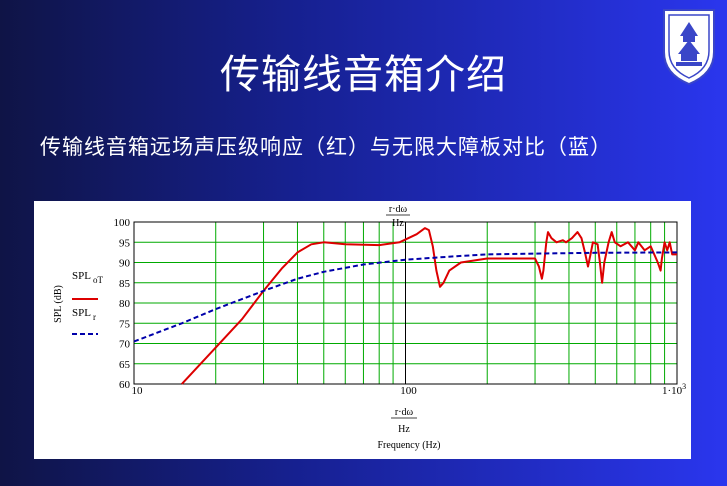 Image resolution: width=727 pixels, height=486 pixels. Describe the element at coordinates (404, 421) in the screenshot. I see `marker-label-bottom: r·dω Hz` at that location.